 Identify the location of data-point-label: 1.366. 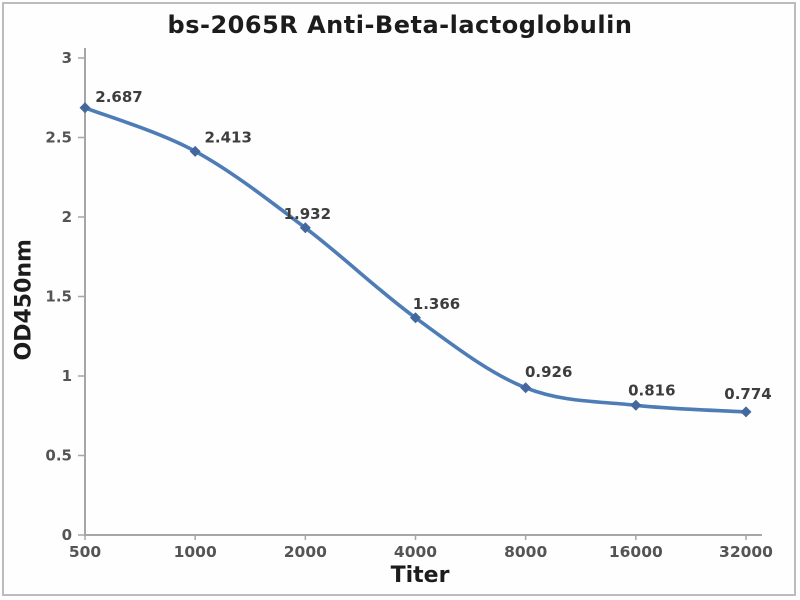
(436, 304).